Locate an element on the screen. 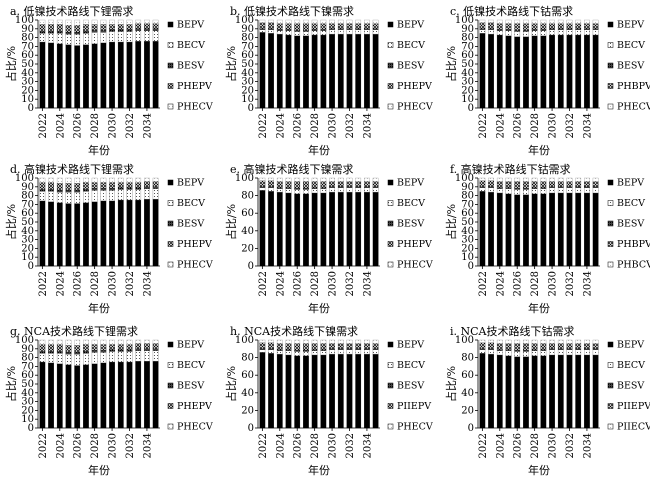 This screenshot has height=478, width=650. bar-segment-becv-2027 is located at coordinates (526, 34).